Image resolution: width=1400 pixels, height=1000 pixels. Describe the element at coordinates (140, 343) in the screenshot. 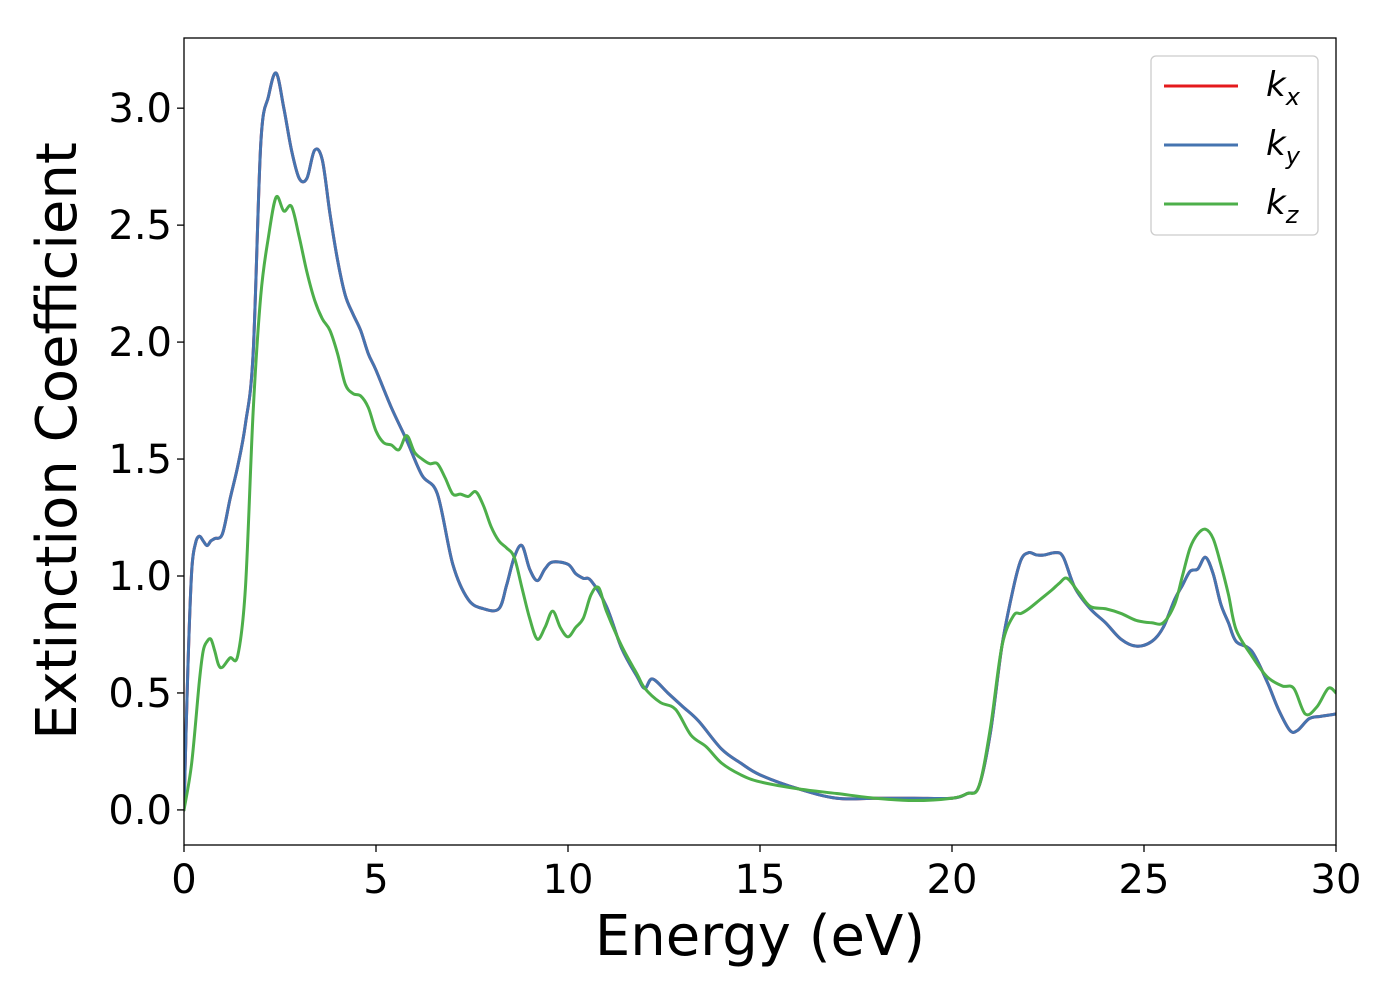

I see `y-tick-label: 2.0` at that location.